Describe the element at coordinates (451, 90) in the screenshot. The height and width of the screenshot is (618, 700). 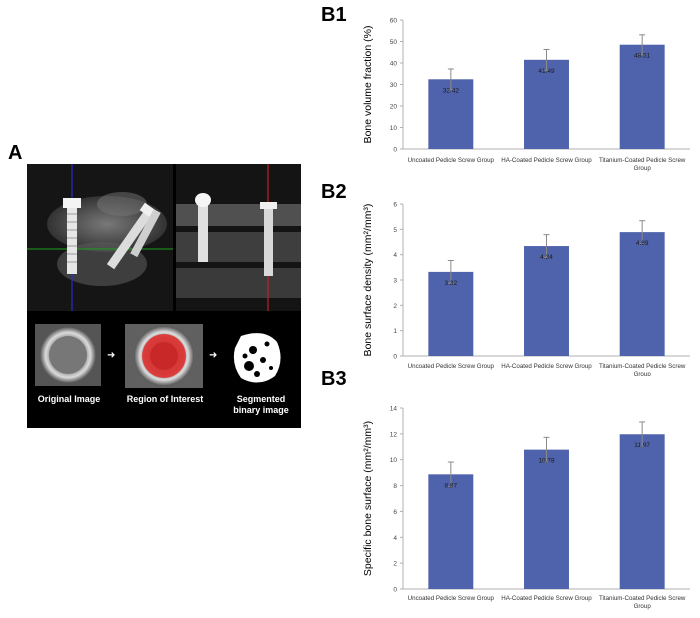
I see `data-label: 32.42` at that location.